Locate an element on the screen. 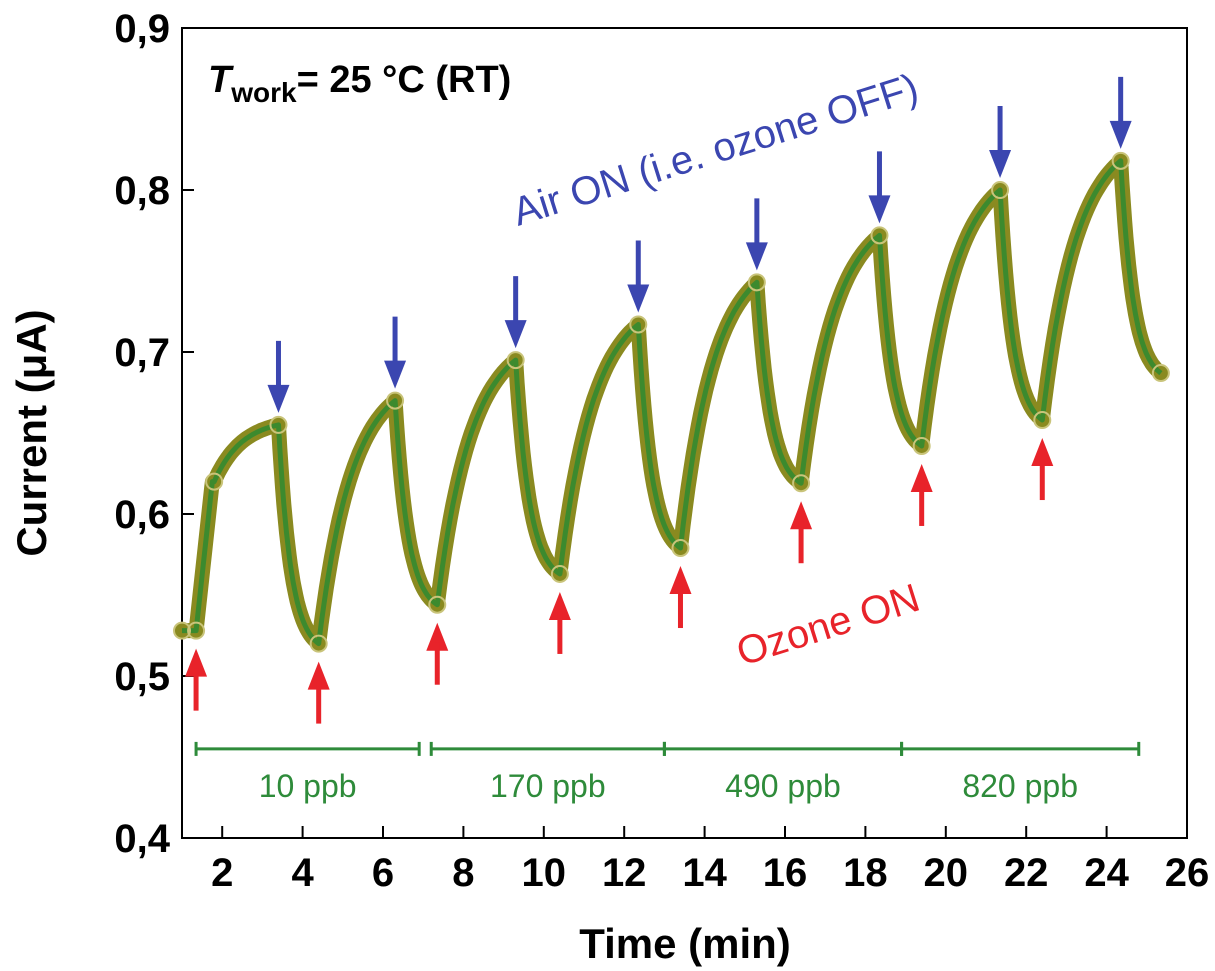 Image resolution: width=1215 pixels, height=971 pixels. range-label: 170 ppb is located at coordinates (548, 786).